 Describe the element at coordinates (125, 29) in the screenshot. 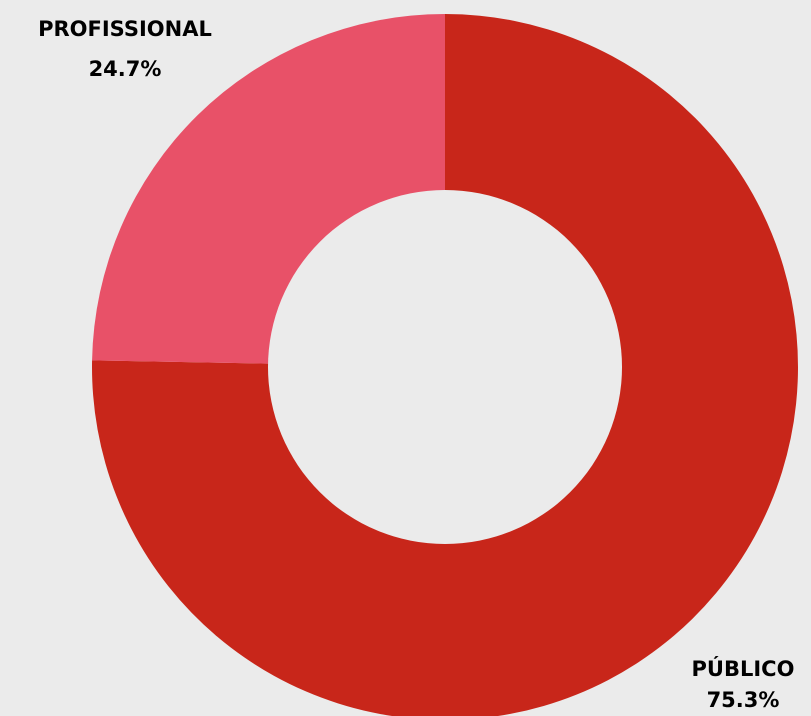

I see `slice-label-profissional-name: PROFISSIONAL` at that location.